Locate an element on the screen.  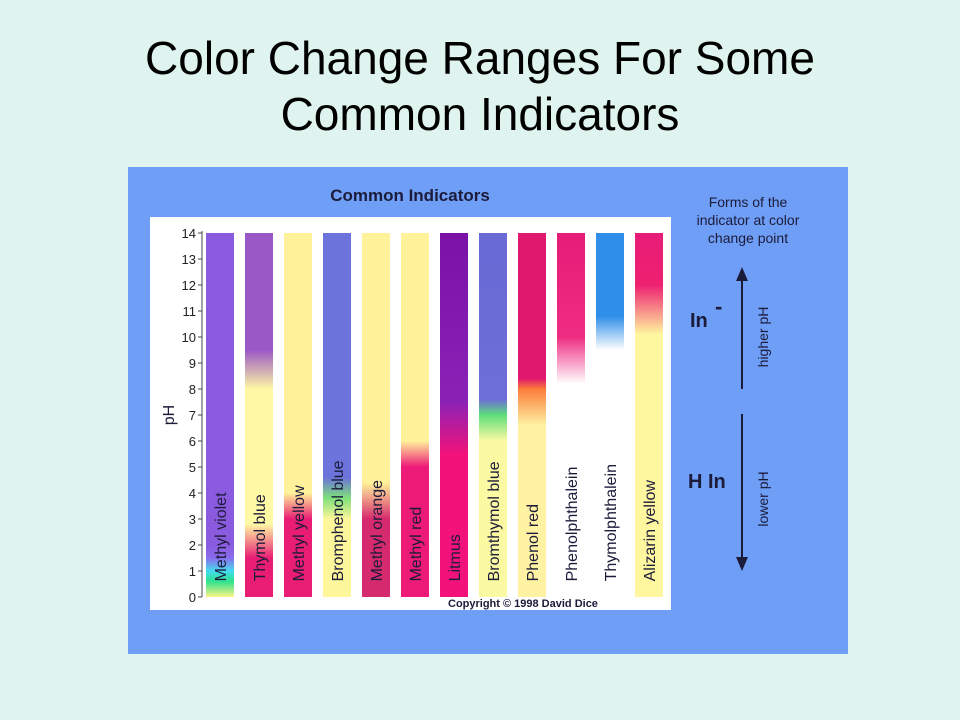
lower-ph-label: lower pH is located at coordinates (763, 498).